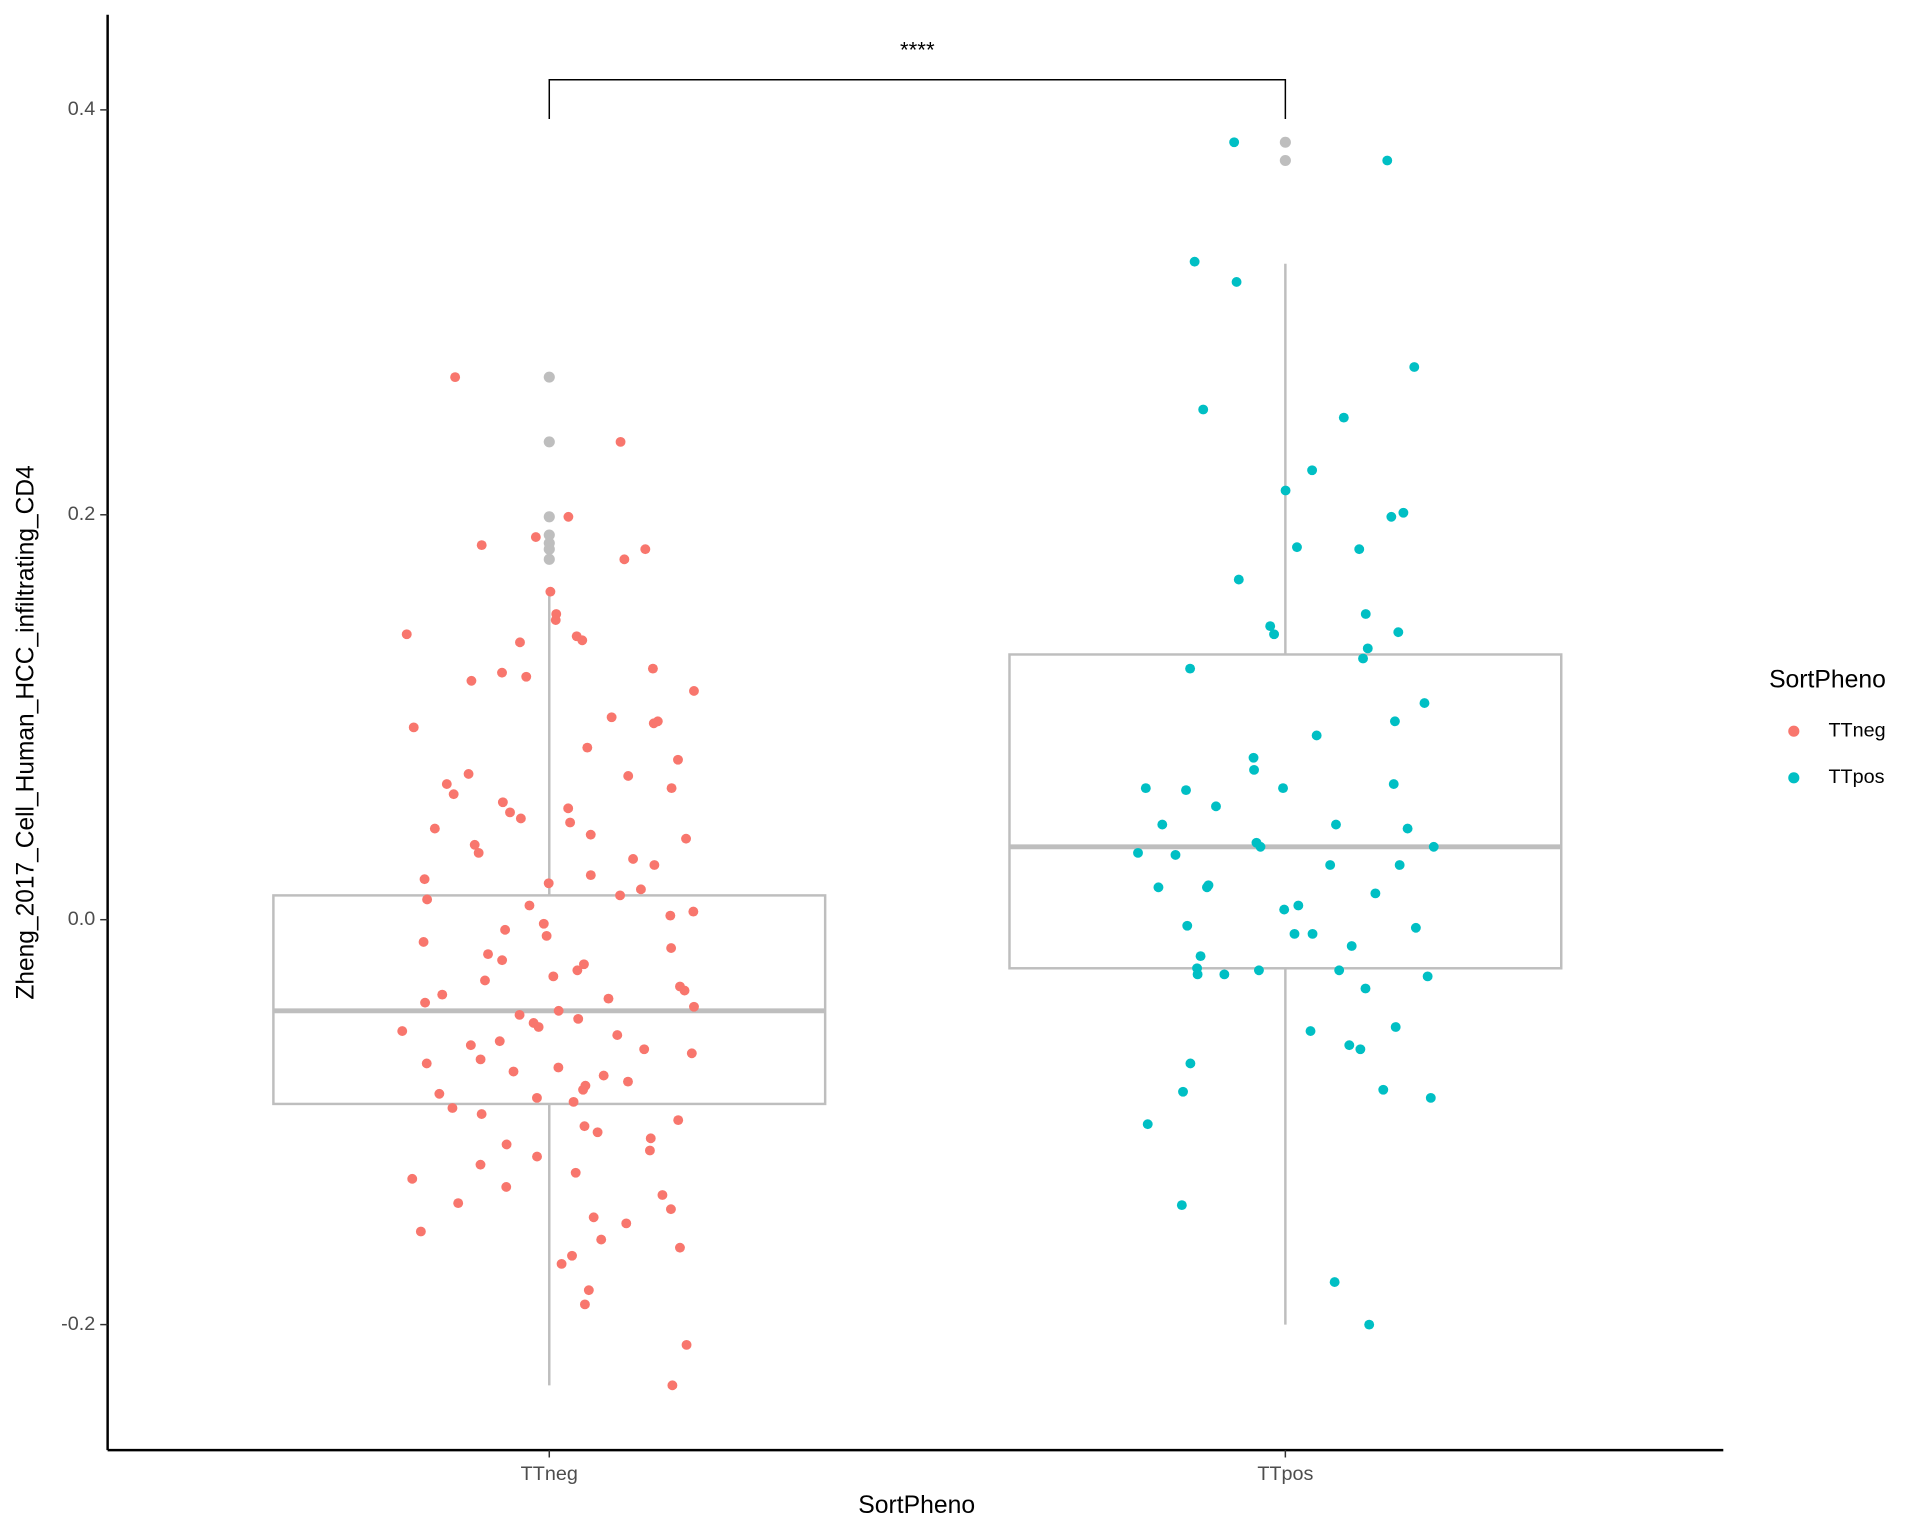 Image resolution: width=1920 pixels, height=1536 pixels. I want to click on significance-bracket, so click(917, 99).